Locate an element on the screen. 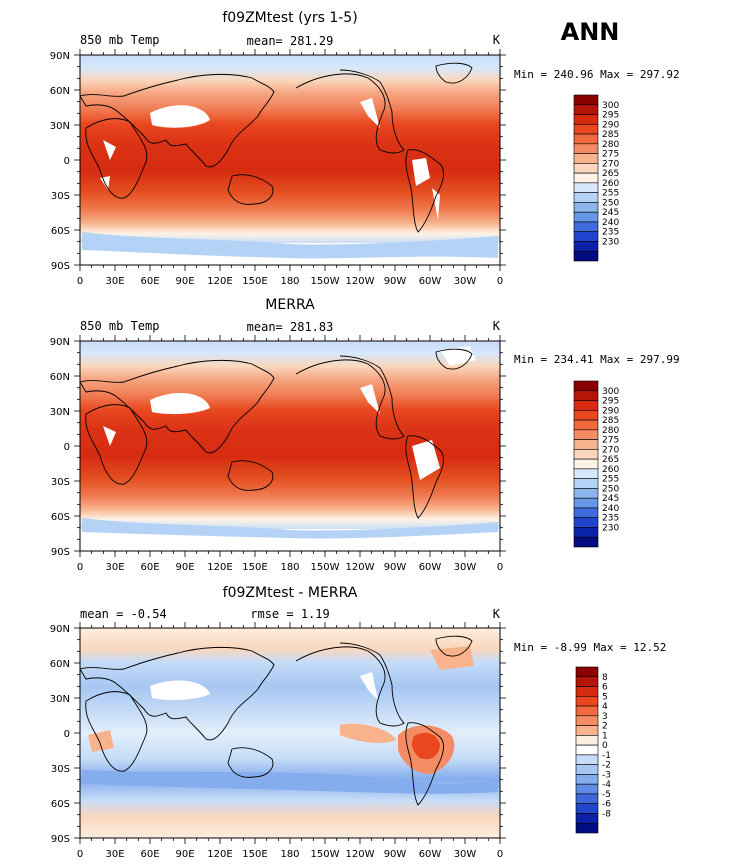  colorbar-level-label: 230 is located at coordinates (610, 528).